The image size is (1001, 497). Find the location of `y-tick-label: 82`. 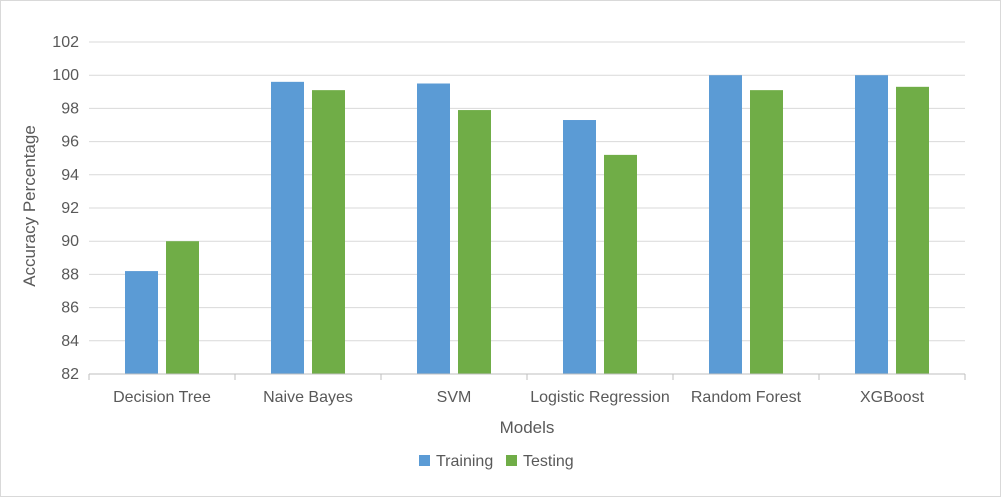

y-tick-label: 82 is located at coordinates (70, 374).